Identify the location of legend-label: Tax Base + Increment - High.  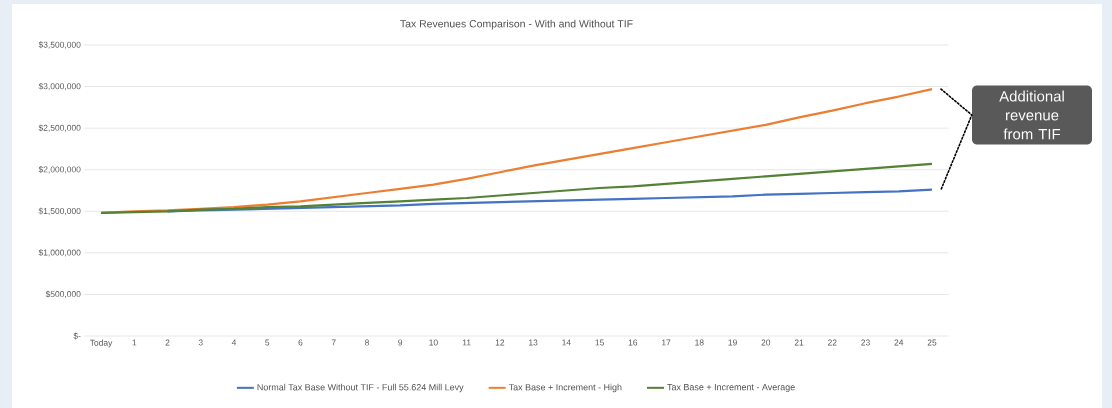
(565, 388).